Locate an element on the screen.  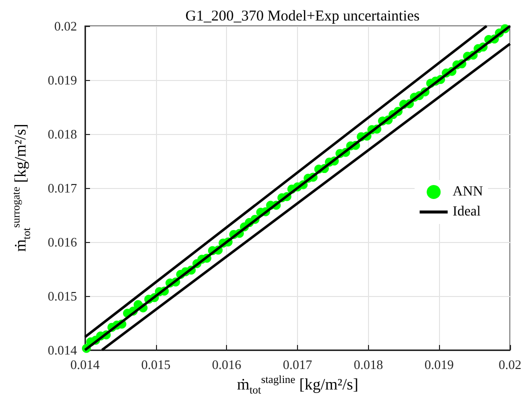
legend-label: ANN is located at coordinates (468, 192).